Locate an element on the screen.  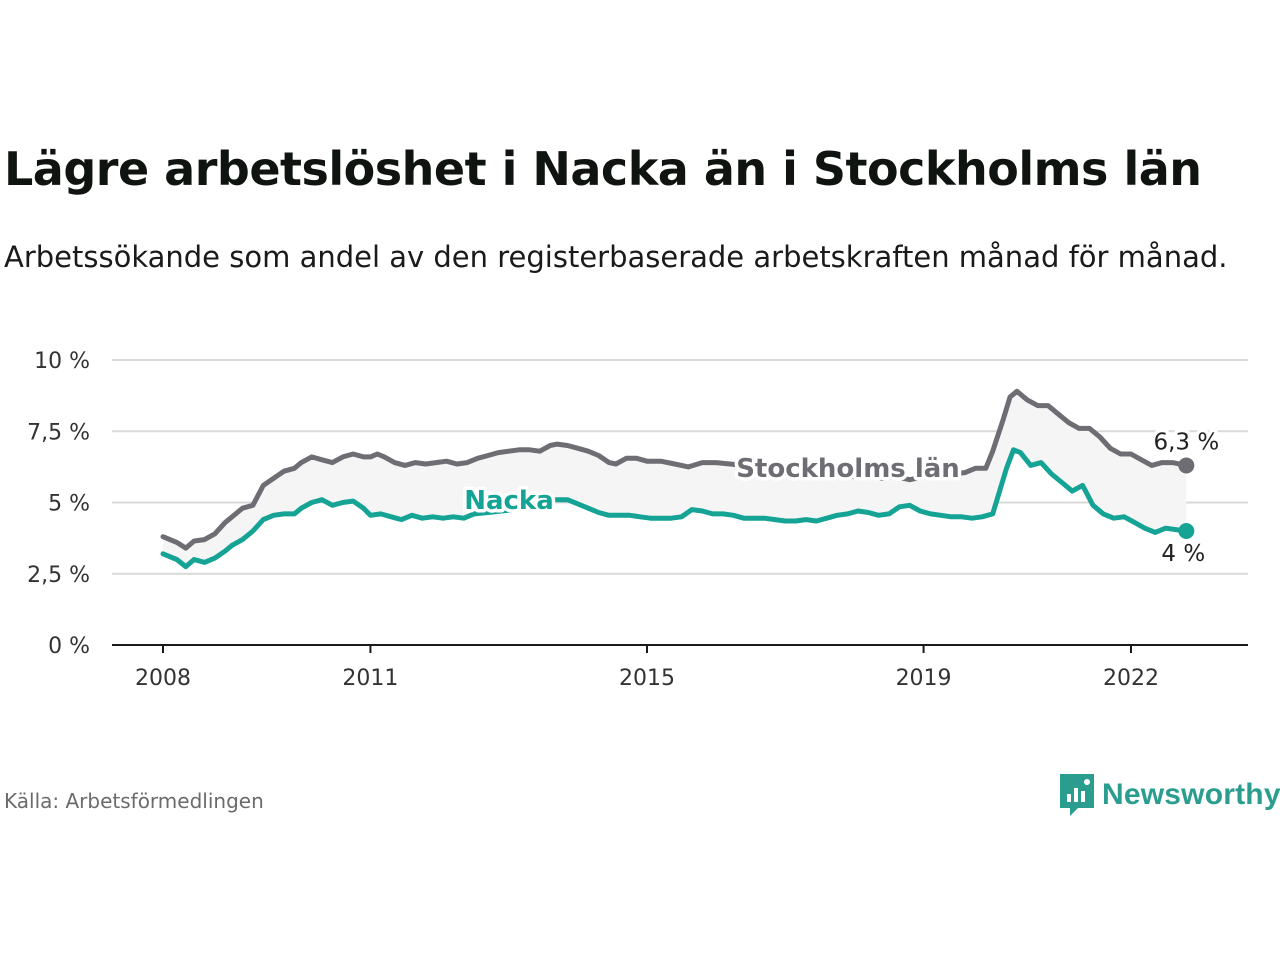
x-tick-label: 2019 is located at coordinates (924, 678).